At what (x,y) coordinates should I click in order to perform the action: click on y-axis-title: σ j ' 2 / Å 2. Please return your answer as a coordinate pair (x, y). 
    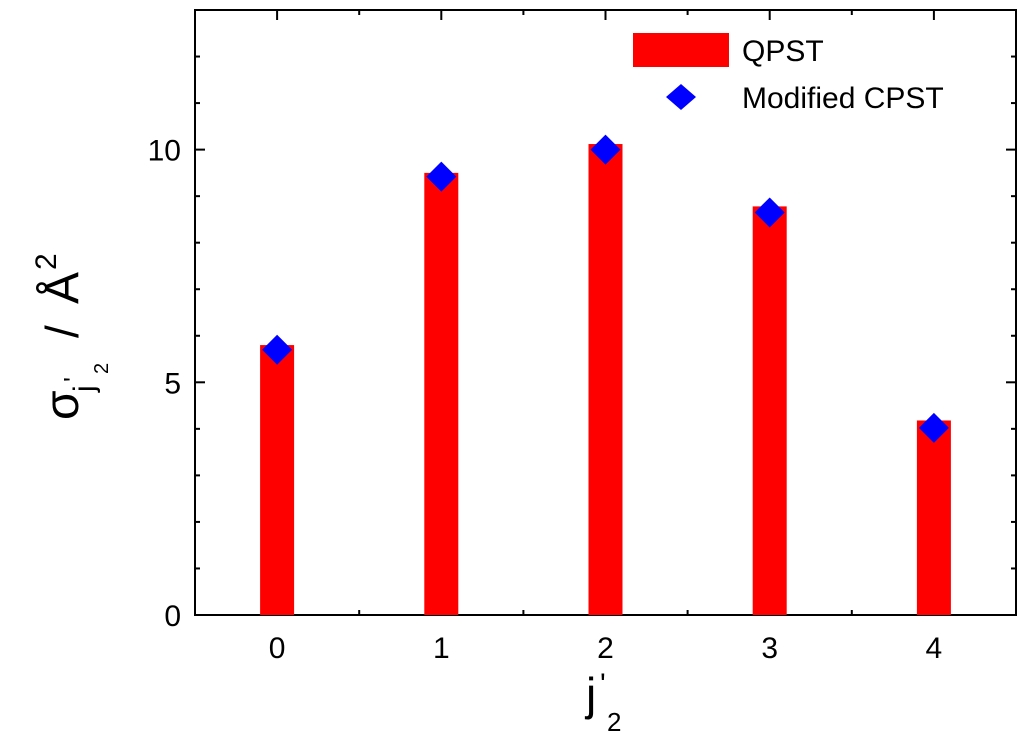
    Looking at the image, I should click on (71, 336).